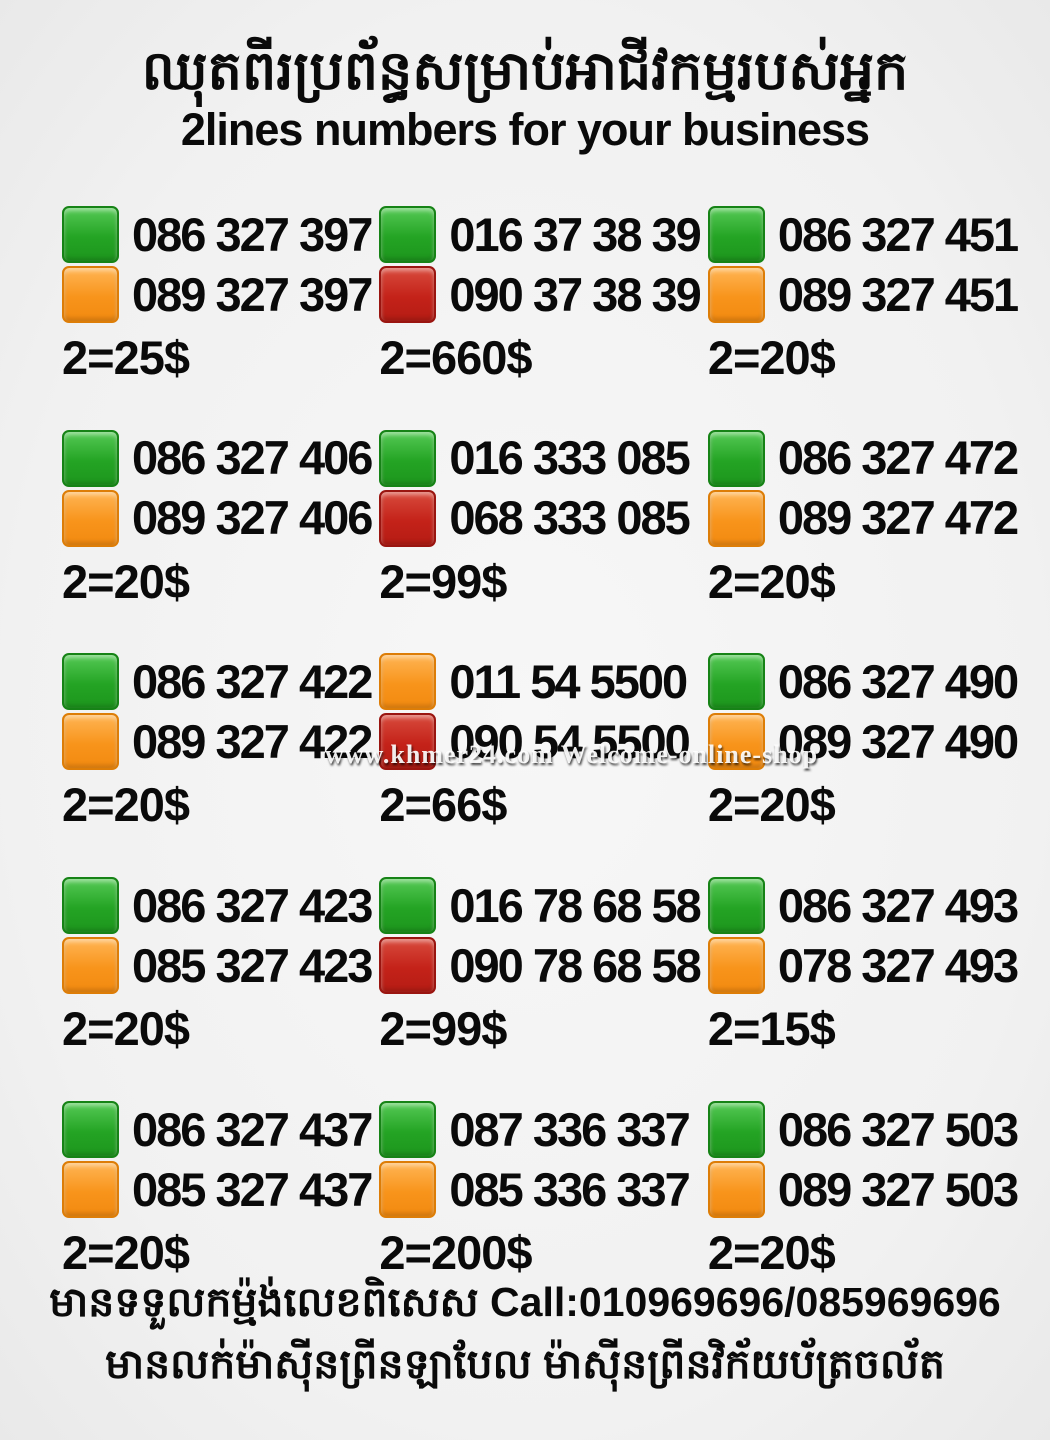 This screenshot has height=1440, width=1050. I want to click on number-line: 078 327 493, so click(863, 966).